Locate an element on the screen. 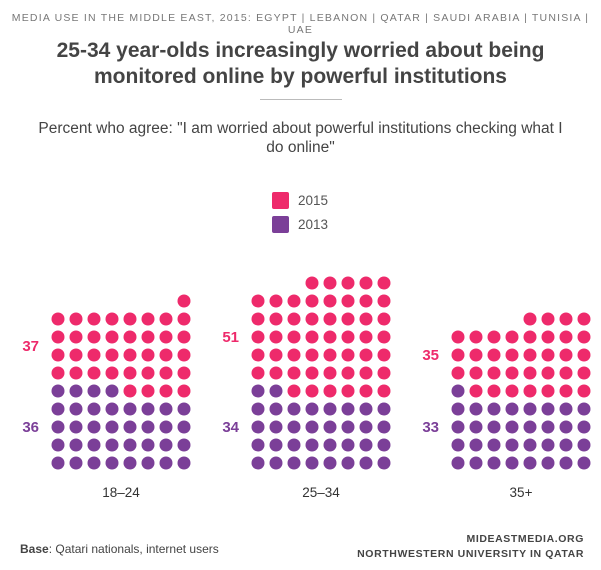 The image size is (601, 570). value-label-2013-1: 34 is located at coordinates (230, 427).